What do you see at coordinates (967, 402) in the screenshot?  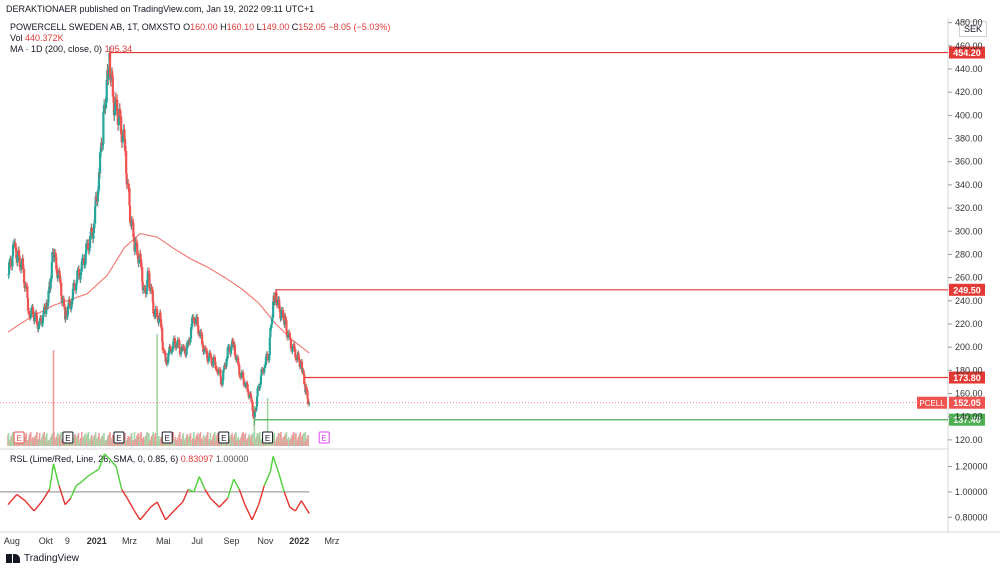 I see `last-price-box` at bounding box center [967, 402].